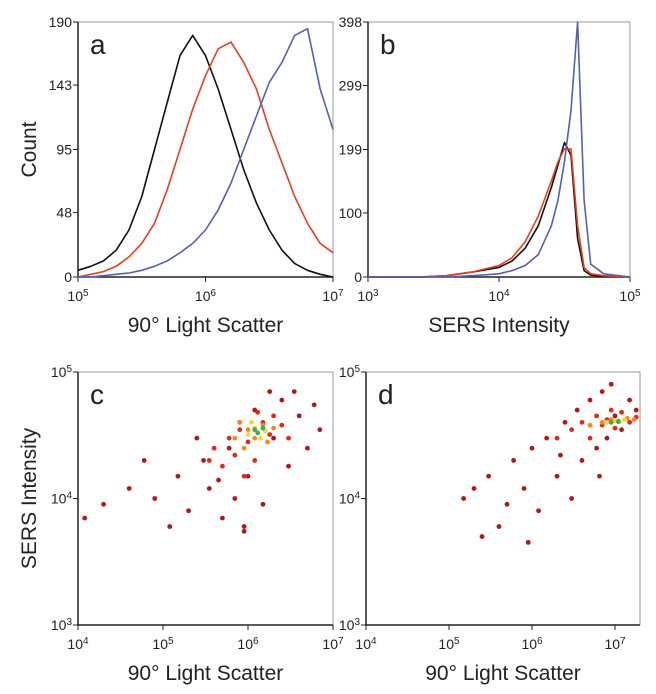  What do you see at coordinates (386, 394) in the screenshot?
I see `panel-letter: d` at bounding box center [386, 394].